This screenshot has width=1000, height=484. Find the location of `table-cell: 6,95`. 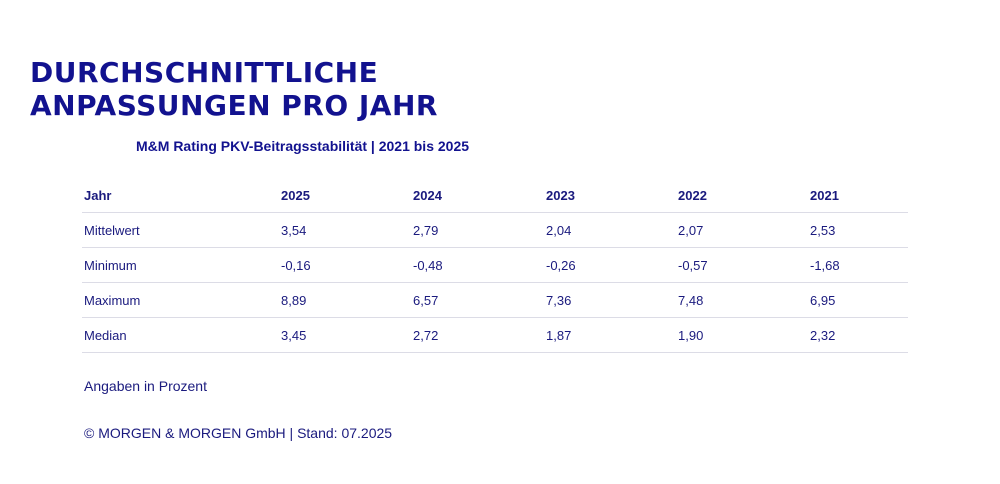

table-cell: 6,95 is located at coordinates (823, 300).